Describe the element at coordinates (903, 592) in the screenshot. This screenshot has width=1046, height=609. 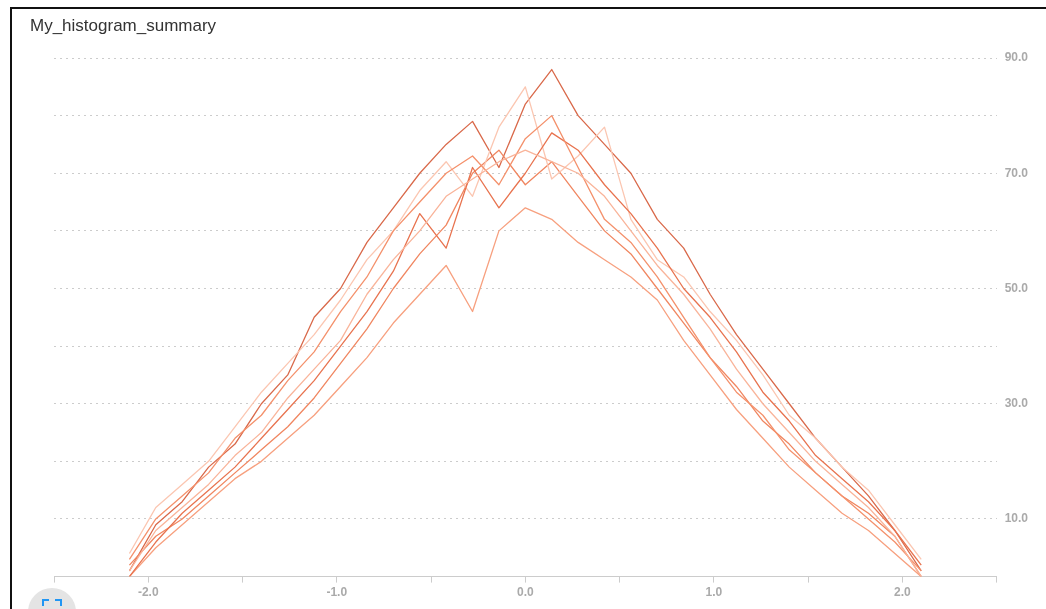
I see `x-tick-label: 2.0` at that location.